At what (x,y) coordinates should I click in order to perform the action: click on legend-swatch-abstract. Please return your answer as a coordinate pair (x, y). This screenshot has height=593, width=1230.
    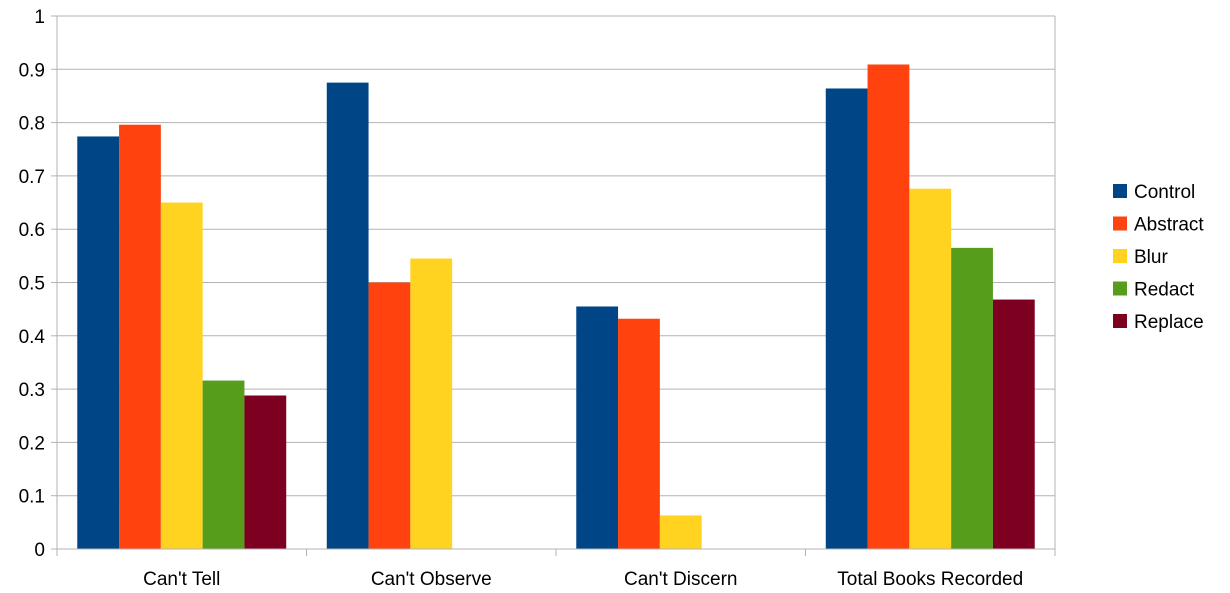
    Looking at the image, I should click on (1120, 223).